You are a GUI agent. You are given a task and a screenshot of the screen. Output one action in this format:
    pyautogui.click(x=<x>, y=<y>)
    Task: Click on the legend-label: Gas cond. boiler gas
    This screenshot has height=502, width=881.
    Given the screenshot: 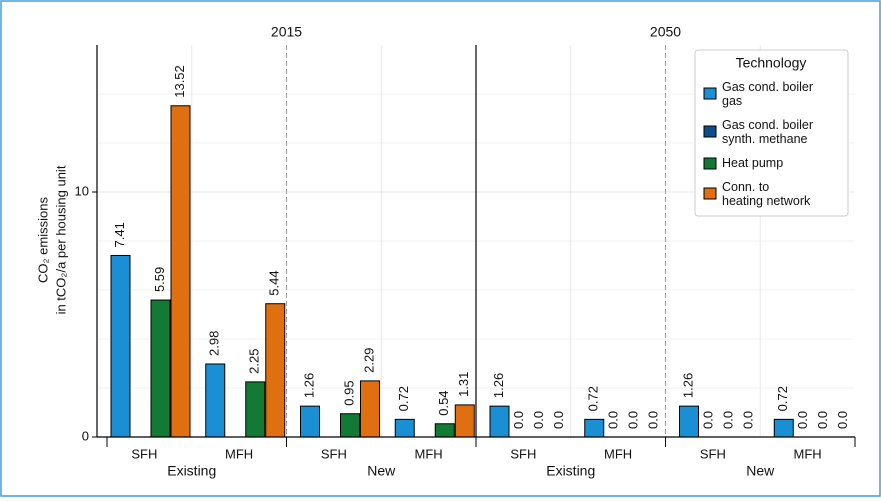 What is the action you would take?
    pyautogui.click(x=768, y=94)
    